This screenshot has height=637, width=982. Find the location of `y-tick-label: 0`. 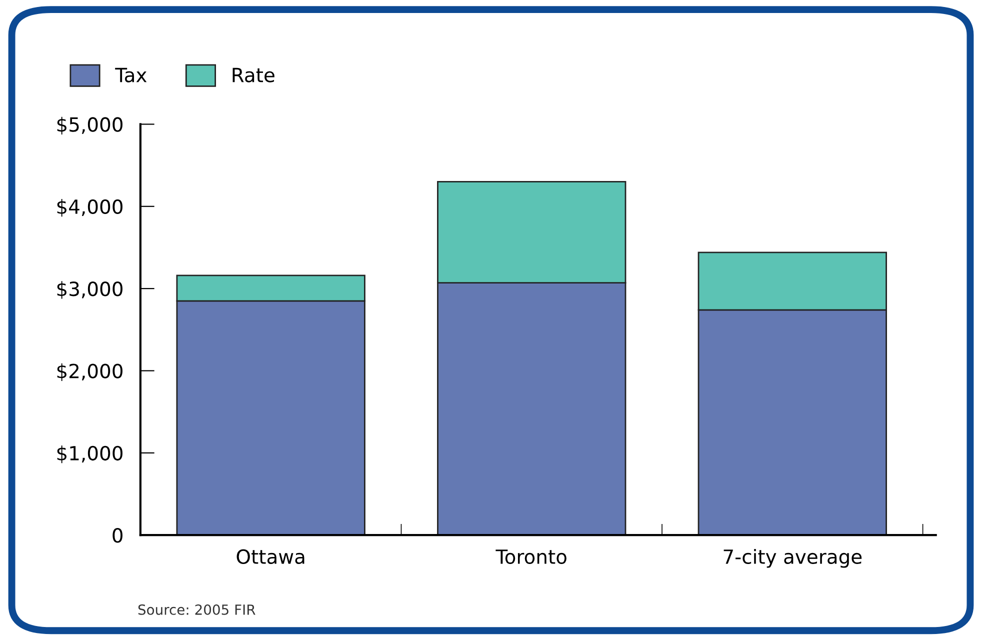

y-tick-label: 0 is located at coordinates (117, 535).